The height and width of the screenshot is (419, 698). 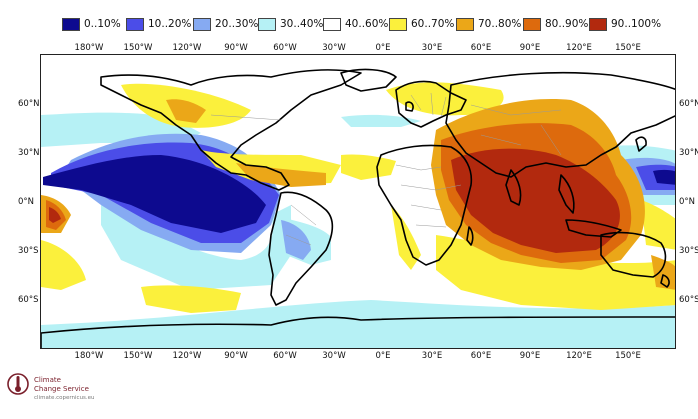 What do you see at coordinates (47, 380) in the screenshot?
I see `logo-line1: Climate` at bounding box center [47, 380].